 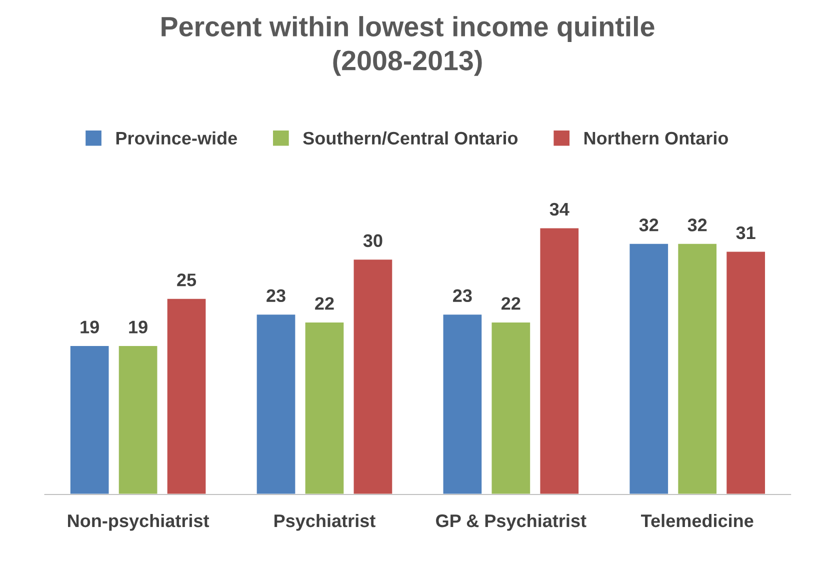 I want to click on legend-label: Province-wide, so click(x=176, y=138).